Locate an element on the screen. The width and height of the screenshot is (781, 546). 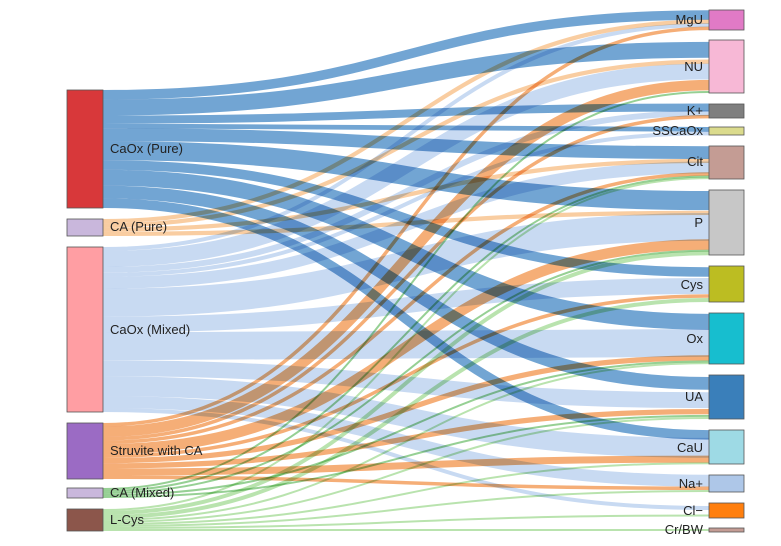
node-p is located at coordinates (726, 222).